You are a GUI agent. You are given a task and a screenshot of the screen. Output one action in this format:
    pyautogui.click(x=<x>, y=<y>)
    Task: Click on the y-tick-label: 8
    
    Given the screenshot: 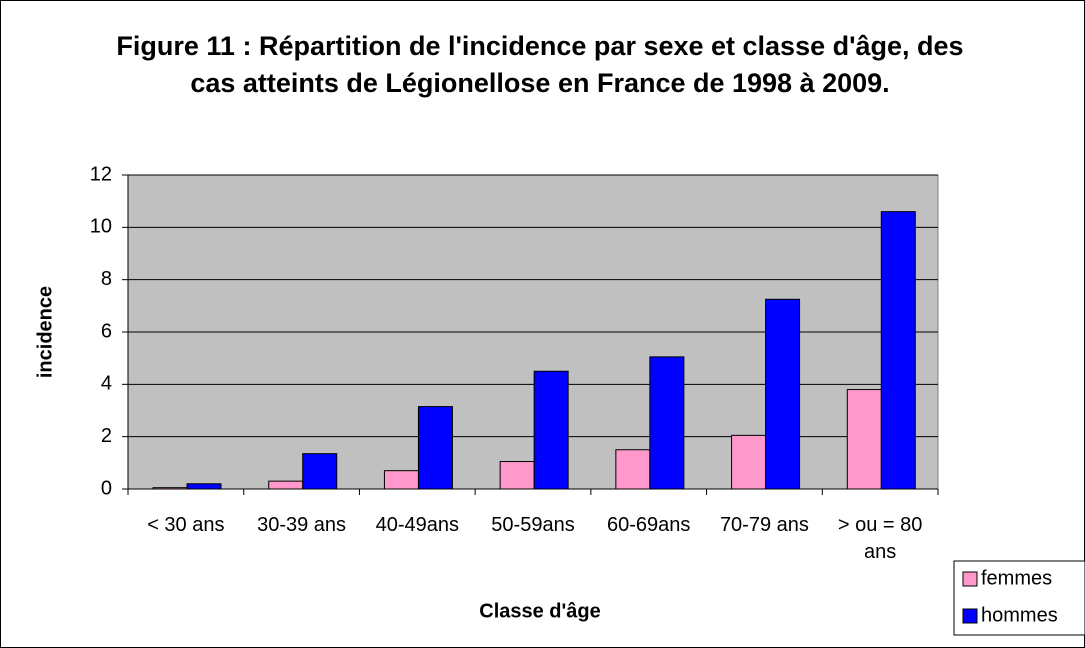 What is the action you would take?
    pyautogui.click(x=106, y=279)
    